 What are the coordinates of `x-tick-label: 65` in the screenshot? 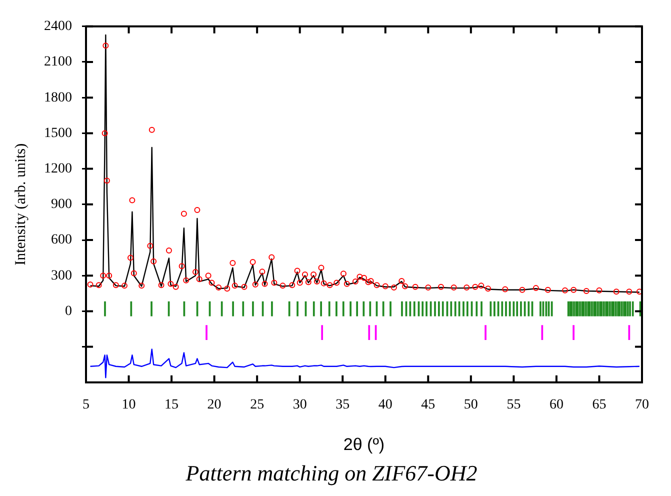 It's located at (599, 404).